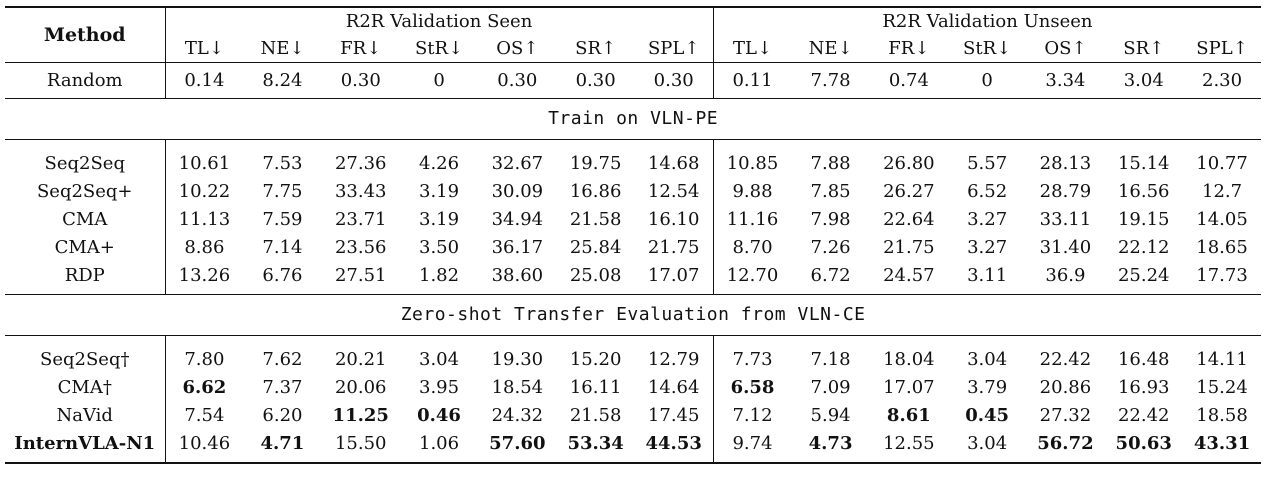 The width and height of the screenshot is (1268, 489). What do you see at coordinates (360, 247) in the screenshot?
I see `seen-metric-cell: 23.56` at bounding box center [360, 247].